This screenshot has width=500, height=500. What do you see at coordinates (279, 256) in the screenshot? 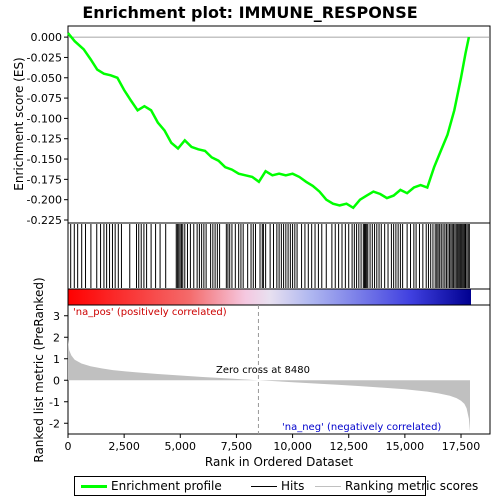
I see `hits-panel` at bounding box center [279, 256].